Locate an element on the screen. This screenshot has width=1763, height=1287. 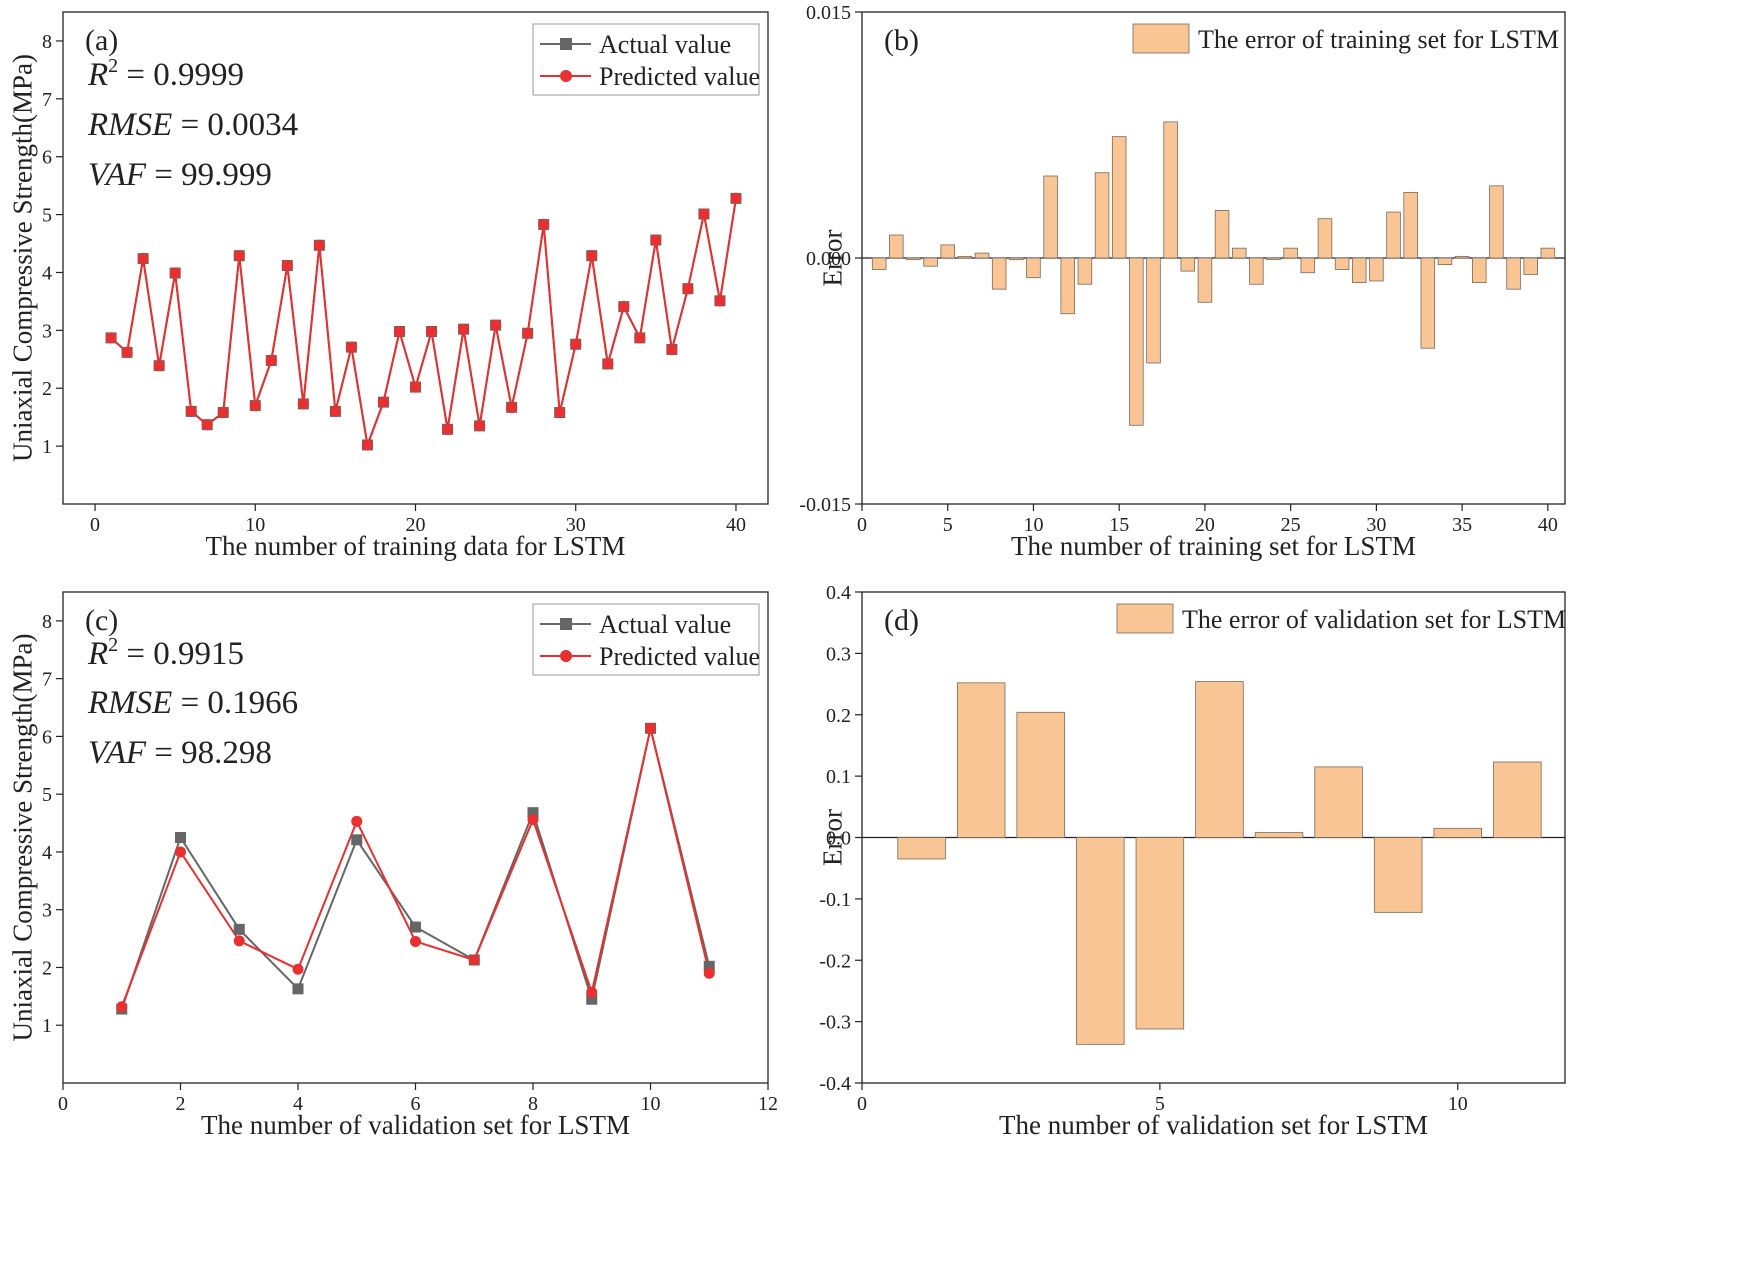
x-axis-label: The number of training set for LSTM is located at coordinates (1213, 546).